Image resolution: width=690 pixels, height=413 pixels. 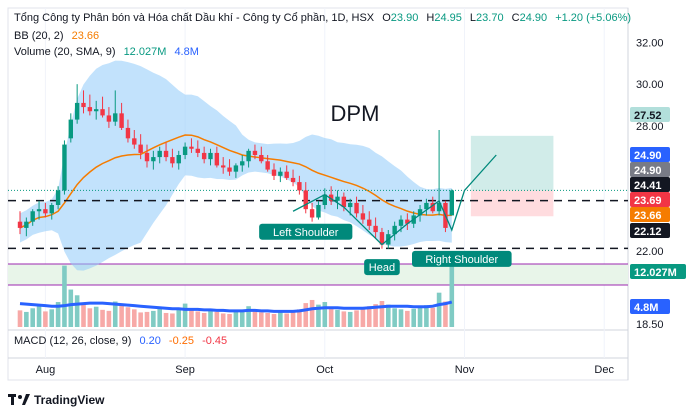 I want to click on bb-value: 23.66, so click(x=85, y=36).